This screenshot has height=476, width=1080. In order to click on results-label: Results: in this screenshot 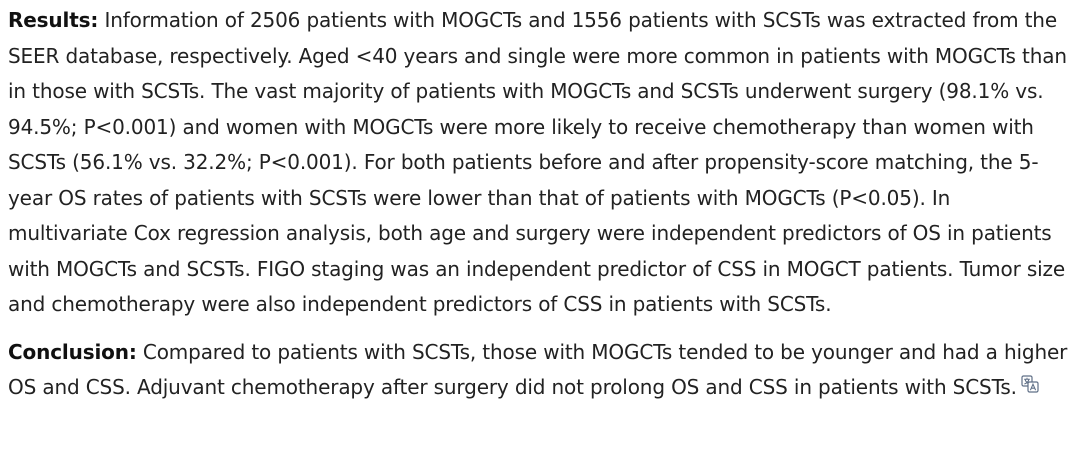, I will do `click(53, 20)`.